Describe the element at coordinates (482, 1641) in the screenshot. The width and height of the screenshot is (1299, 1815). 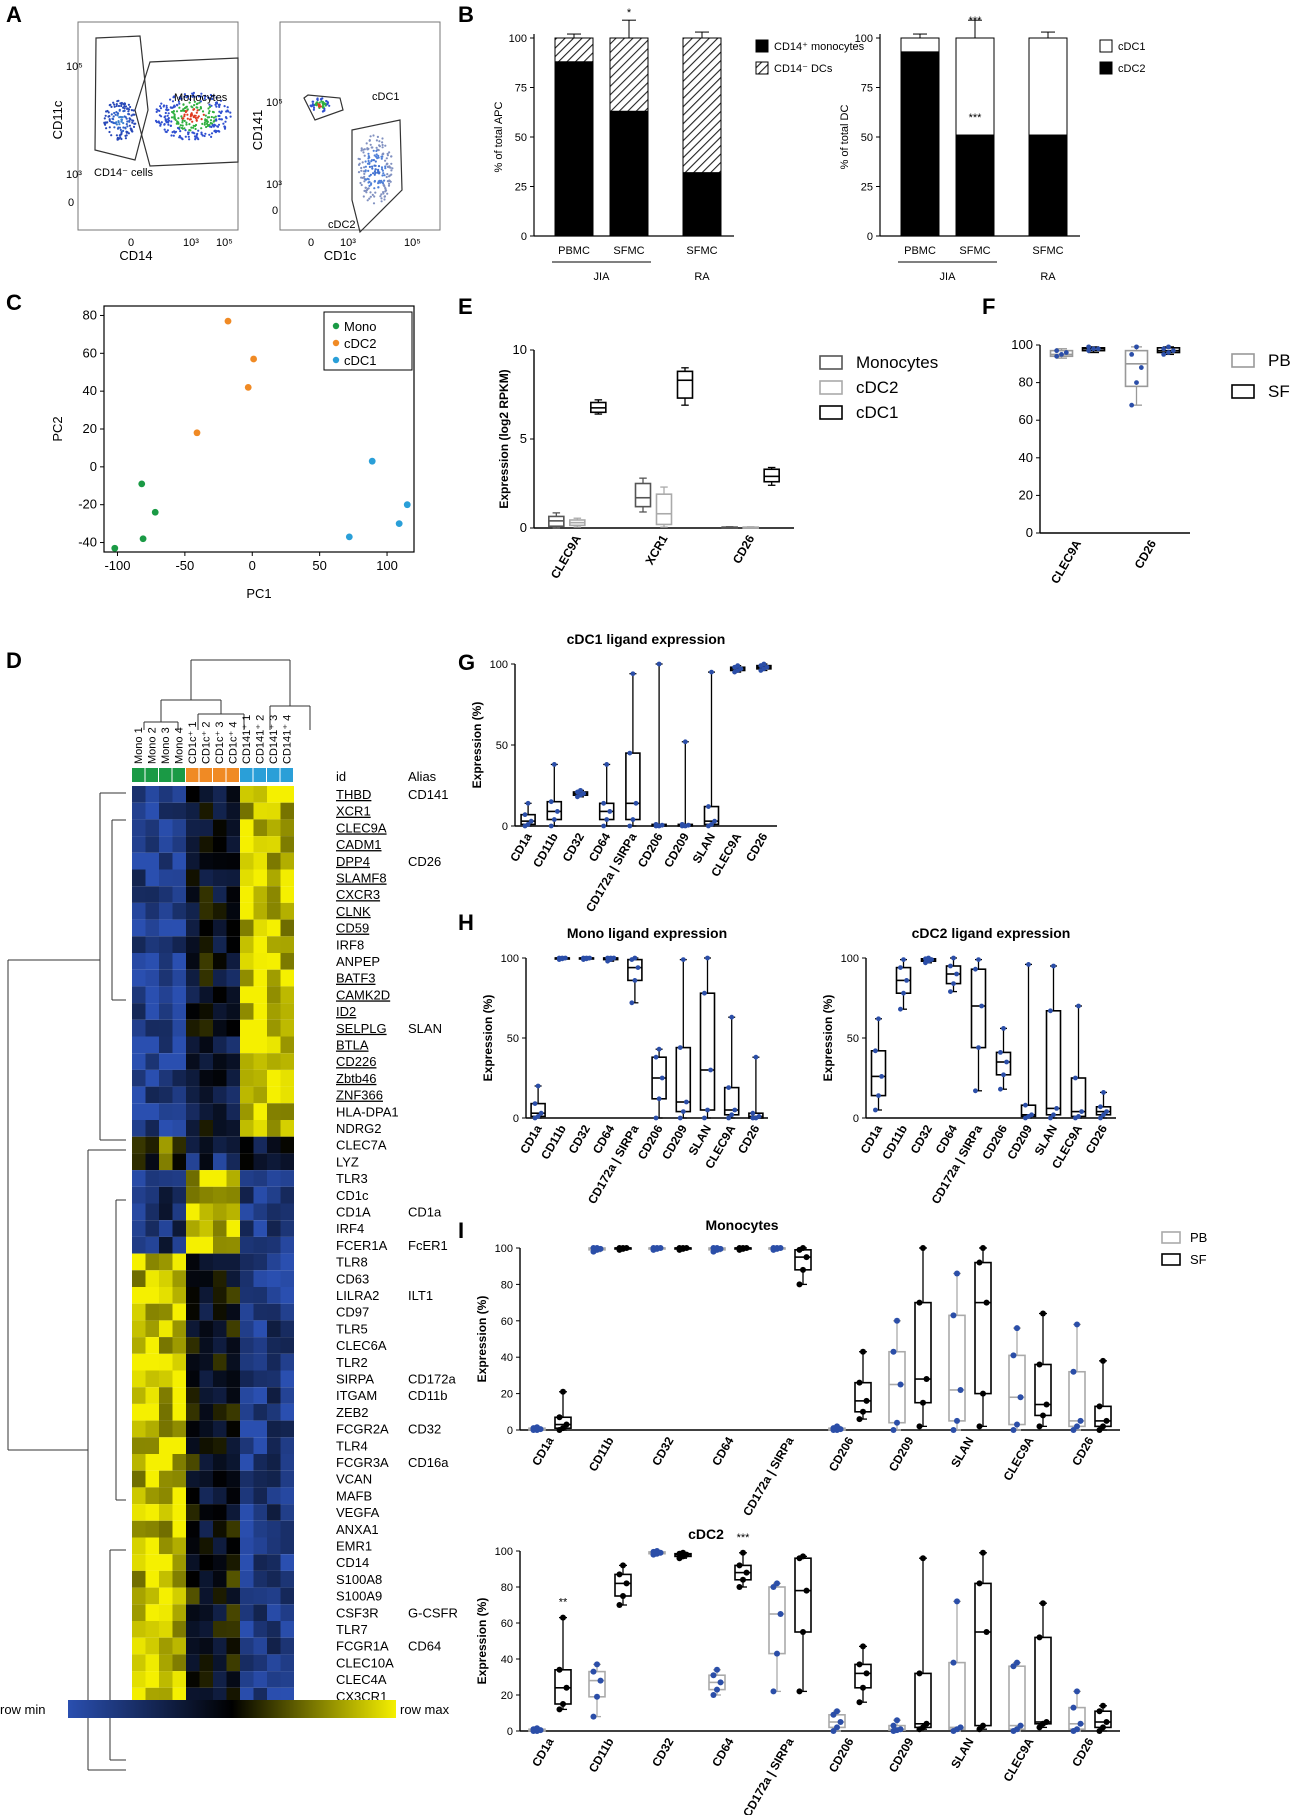
I see `y-axis-label: Expression (%)` at that location.